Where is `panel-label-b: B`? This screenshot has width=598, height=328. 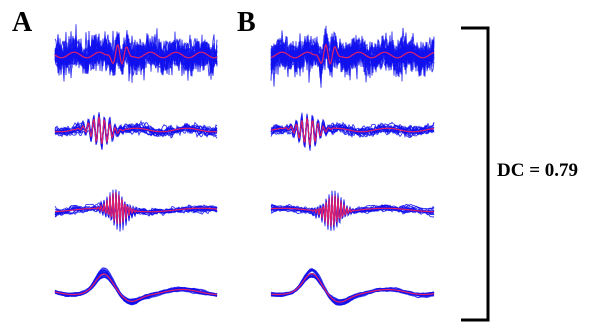
panel-label-b: B is located at coordinates (246, 22).